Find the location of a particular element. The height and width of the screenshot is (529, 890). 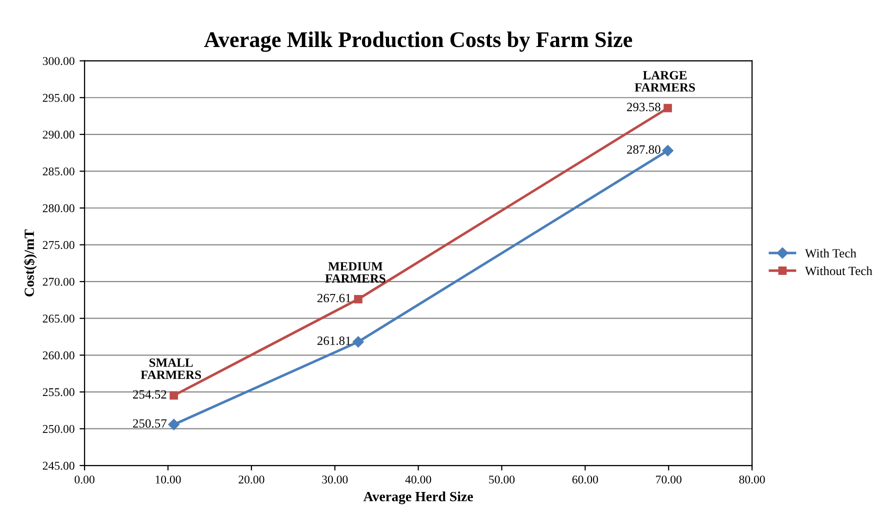

data-label: 250.57 is located at coordinates (150, 423).